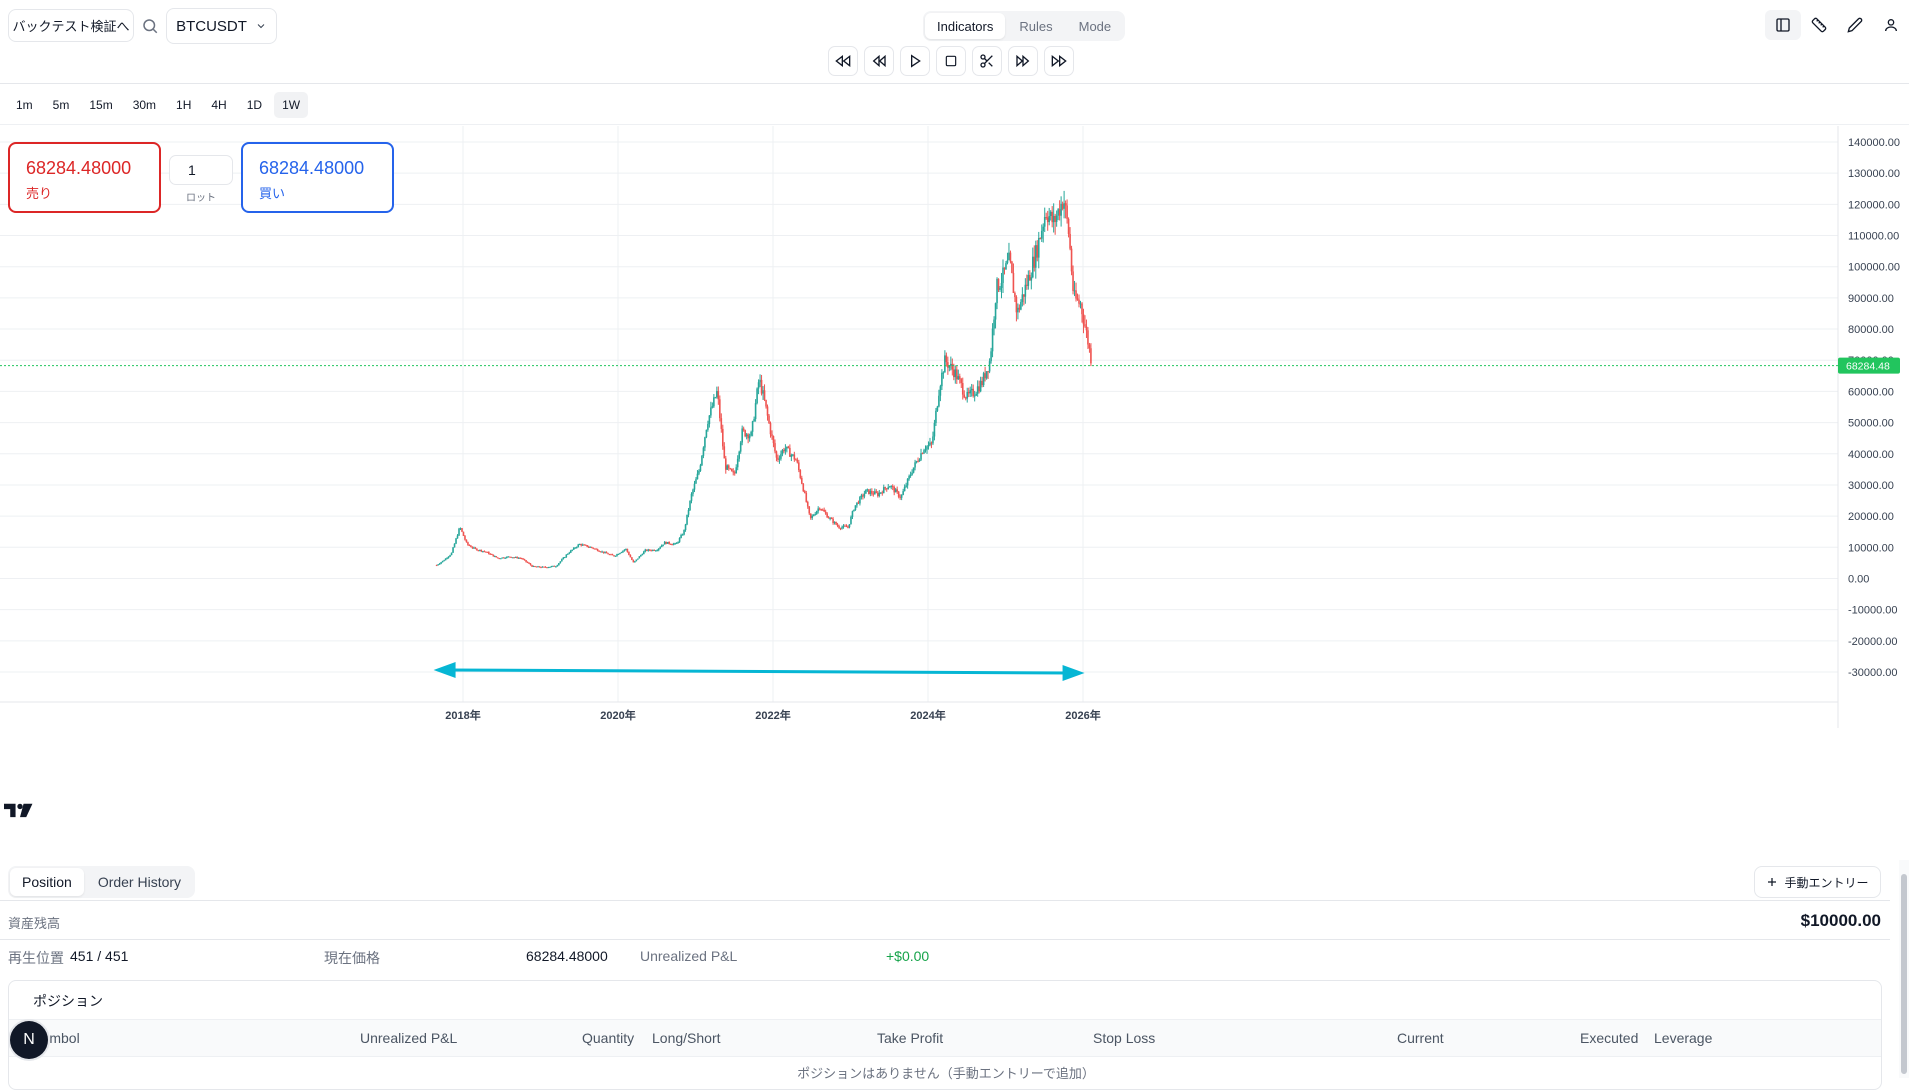 This screenshot has height=1090, width=1909. What do you see at coordinates (965, 26) in the screenshot?
I see `segment-indicators: Indicators` at bounding box center [965, 26].